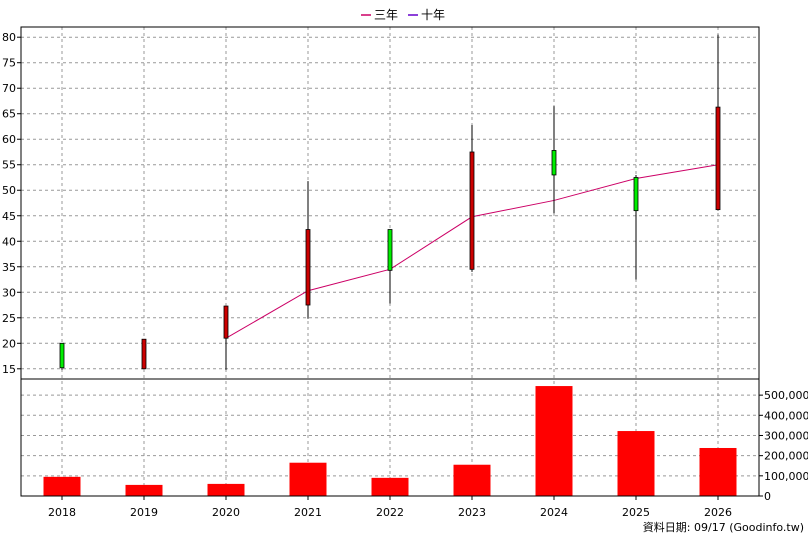 This screenshot has width=808, height=540. I want to click on legend: 三年 十年, so click(403, 15).